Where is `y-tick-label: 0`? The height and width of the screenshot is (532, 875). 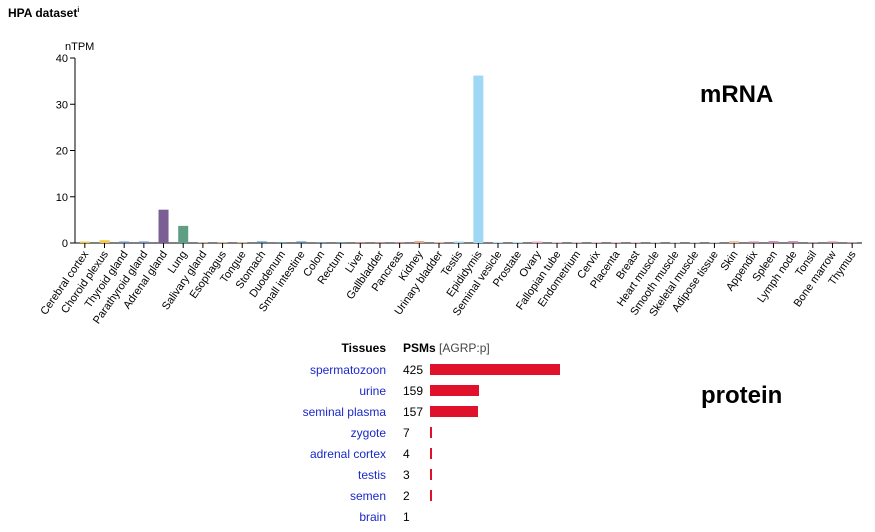 y-tick-label: 0 is located at coordinates (65, 244).